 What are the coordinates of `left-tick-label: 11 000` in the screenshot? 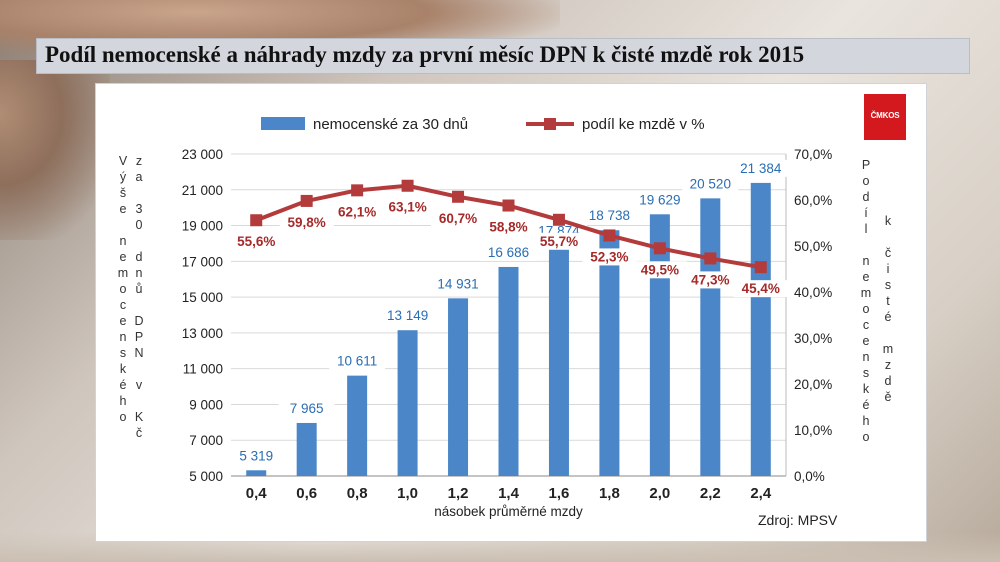 It's located at (203, 369).